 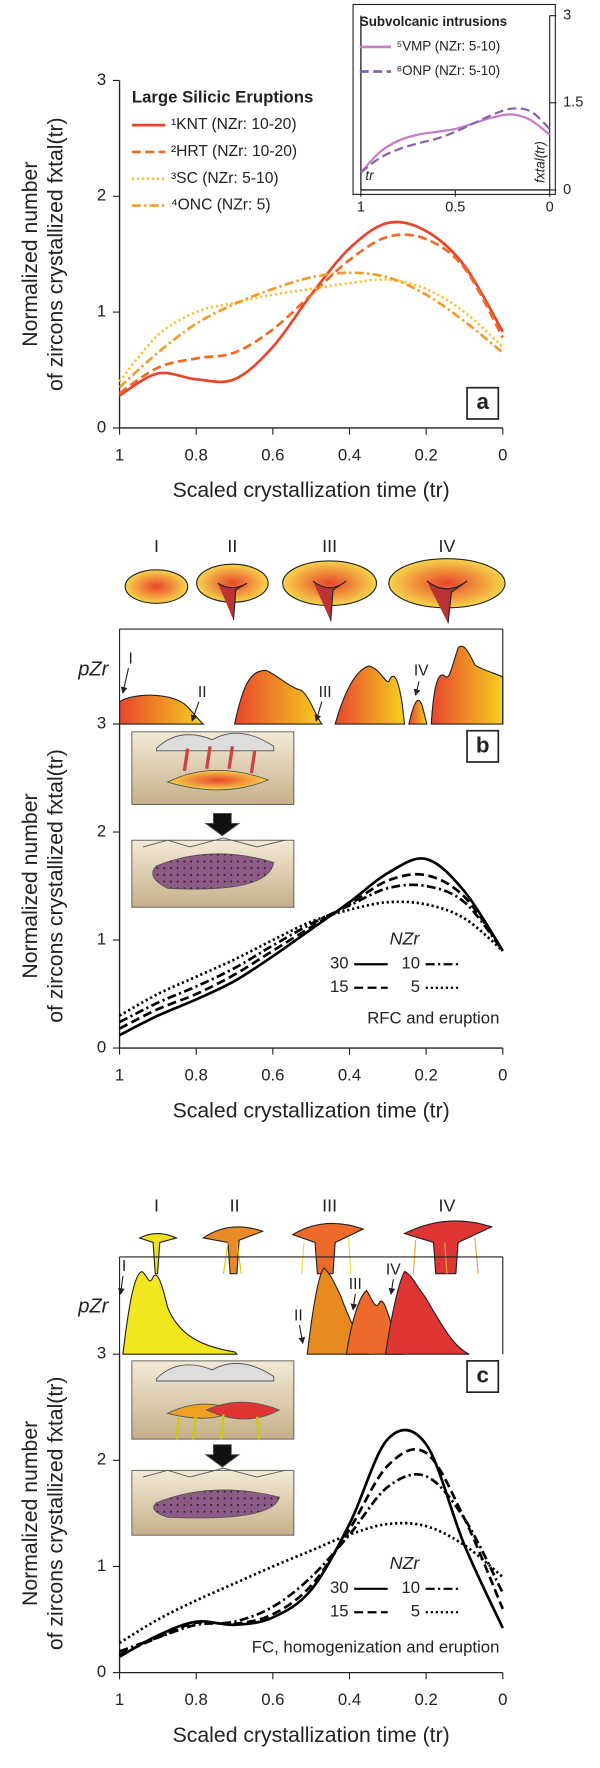 What do you see at coordinates (225, 178) in the screenshot?
I see `legend-label: ³SC (NZr: 5-10)` at bounding box center [225, 178].